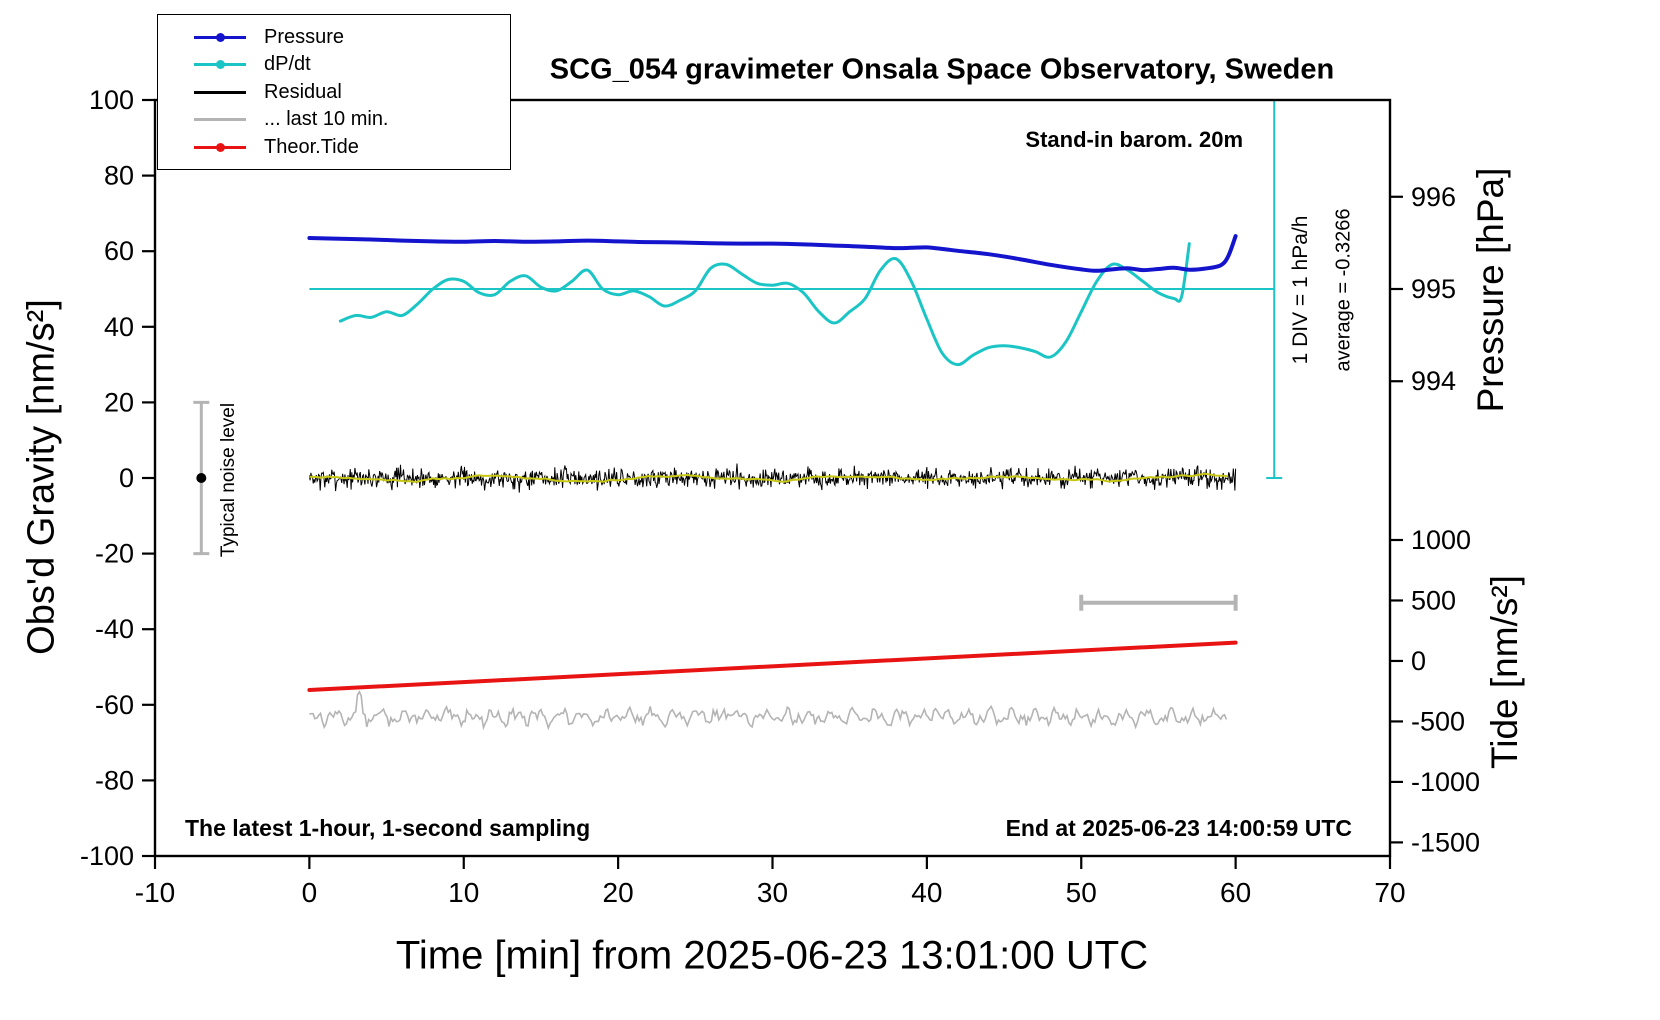  What do you see at coordinates (114, 705) in the screenshot?
I see `gravity-tick-label: -60` at bounding box center [114, 705].